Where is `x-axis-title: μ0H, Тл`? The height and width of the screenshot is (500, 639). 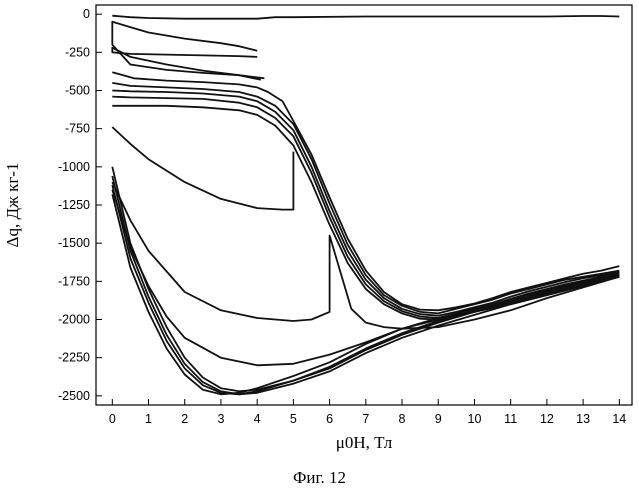 x-axis-title: μ0H, Тл is located at coordinates (364, 442).